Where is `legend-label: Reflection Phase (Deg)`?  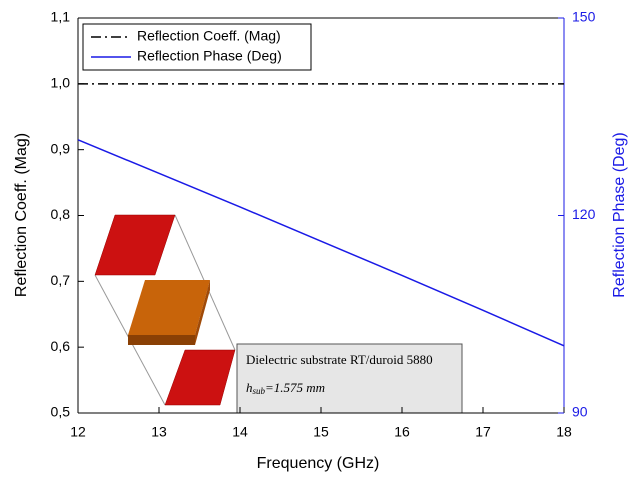 legend-label: Reflection Phase (Deg) is located at coordinates (209, 56).